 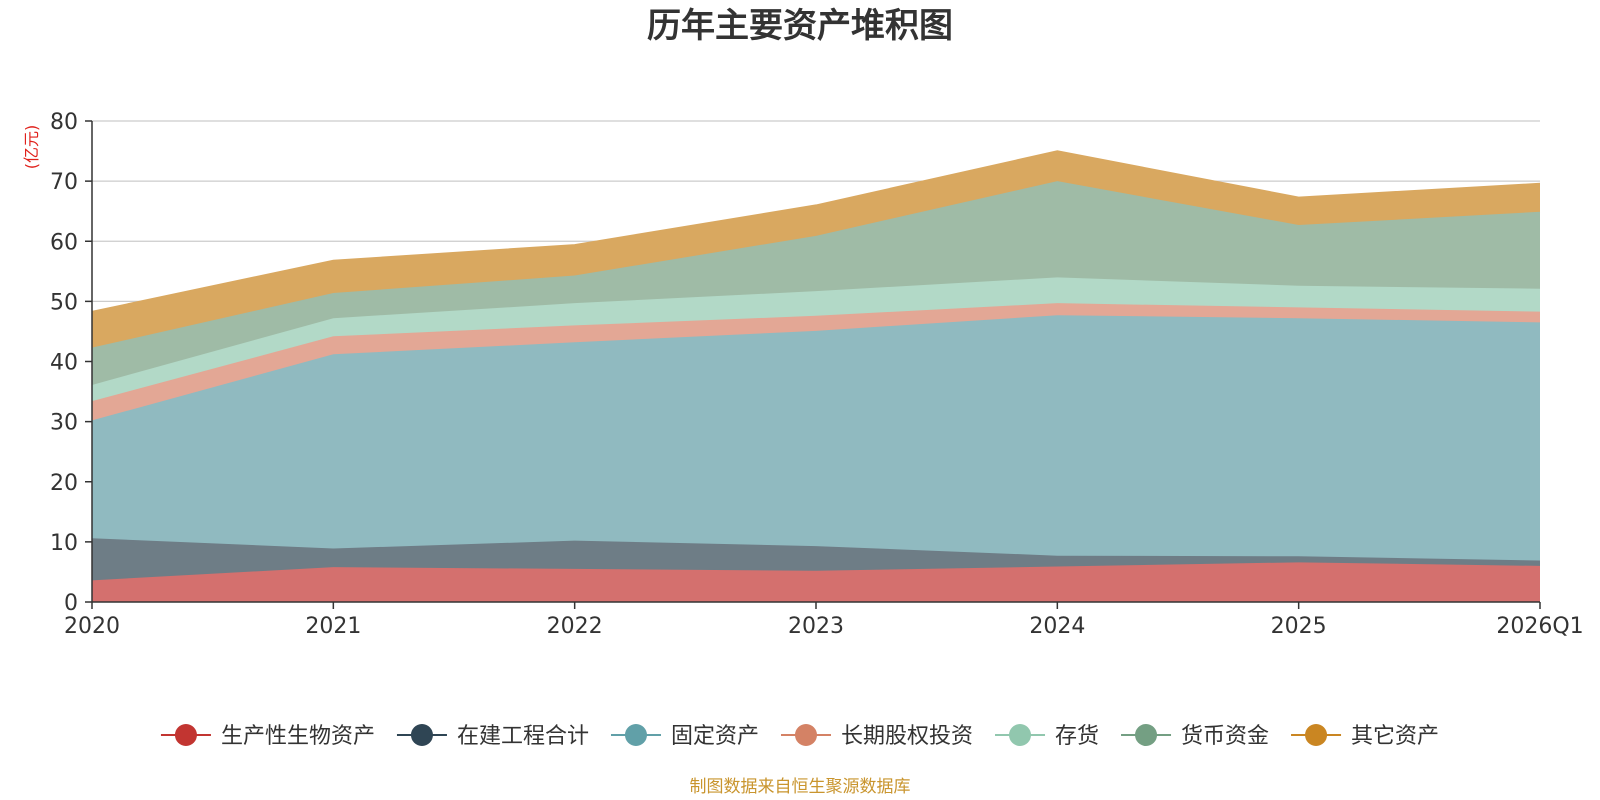 I want to click on legend-label: 存货, so click(x=1077, y=736).